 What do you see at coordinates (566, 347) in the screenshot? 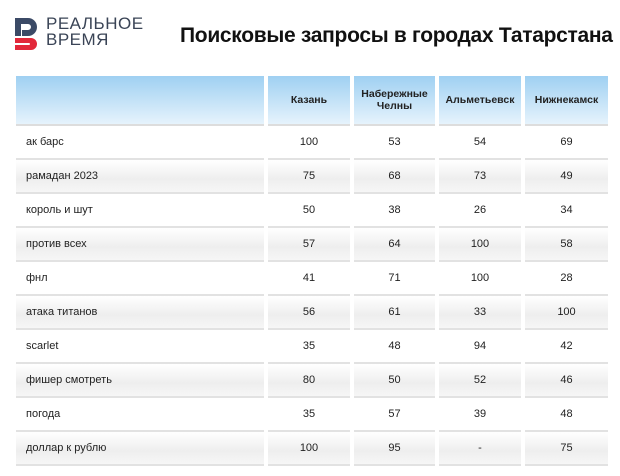
I see `value-cell: 42` at bounding box center [566, 347].